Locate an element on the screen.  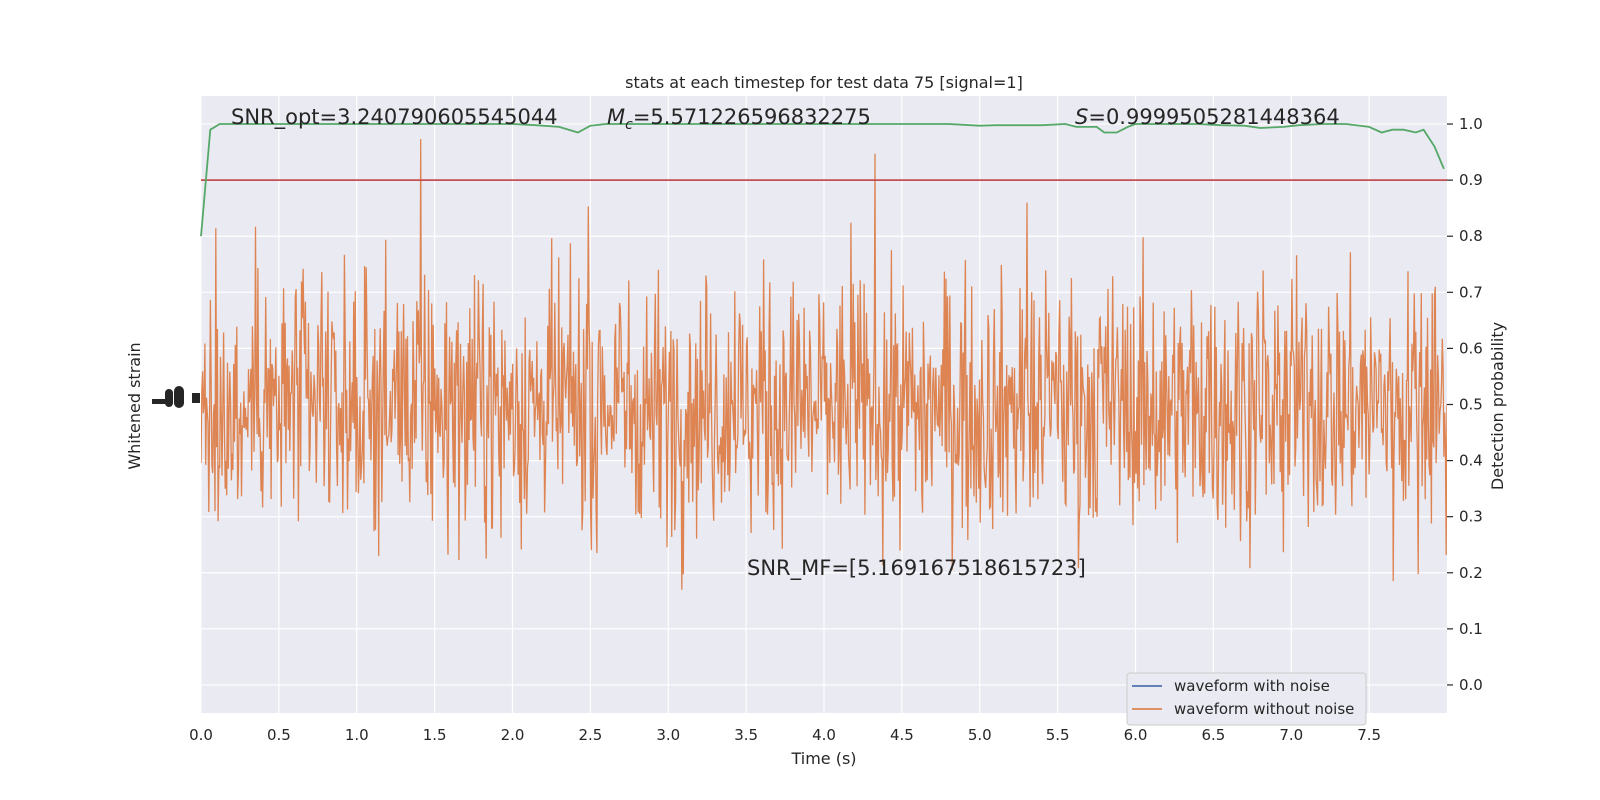
x-tick-label: 2.0 is located at coordinates (513, 735).